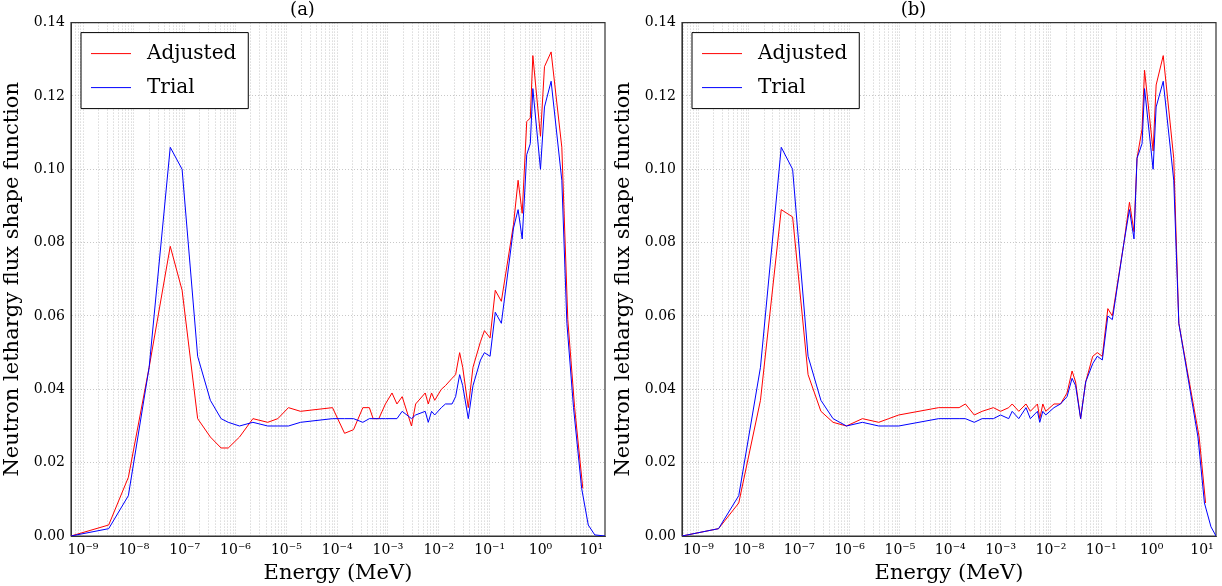  I want to click on chart-title: (b), so click(913, 10).